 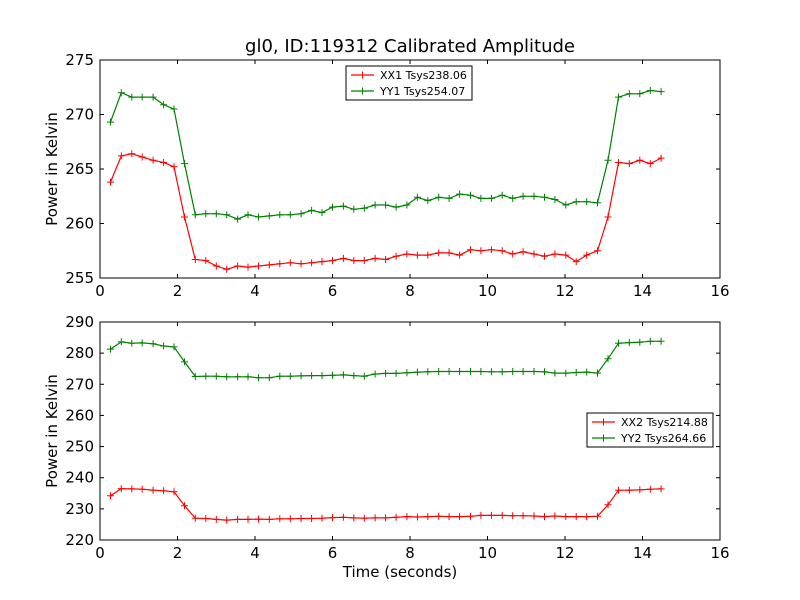 What do you see at coordinates (79, 169) in the screenshot?
I see `y-tick-label: 265` at bounding box center [79, 169].